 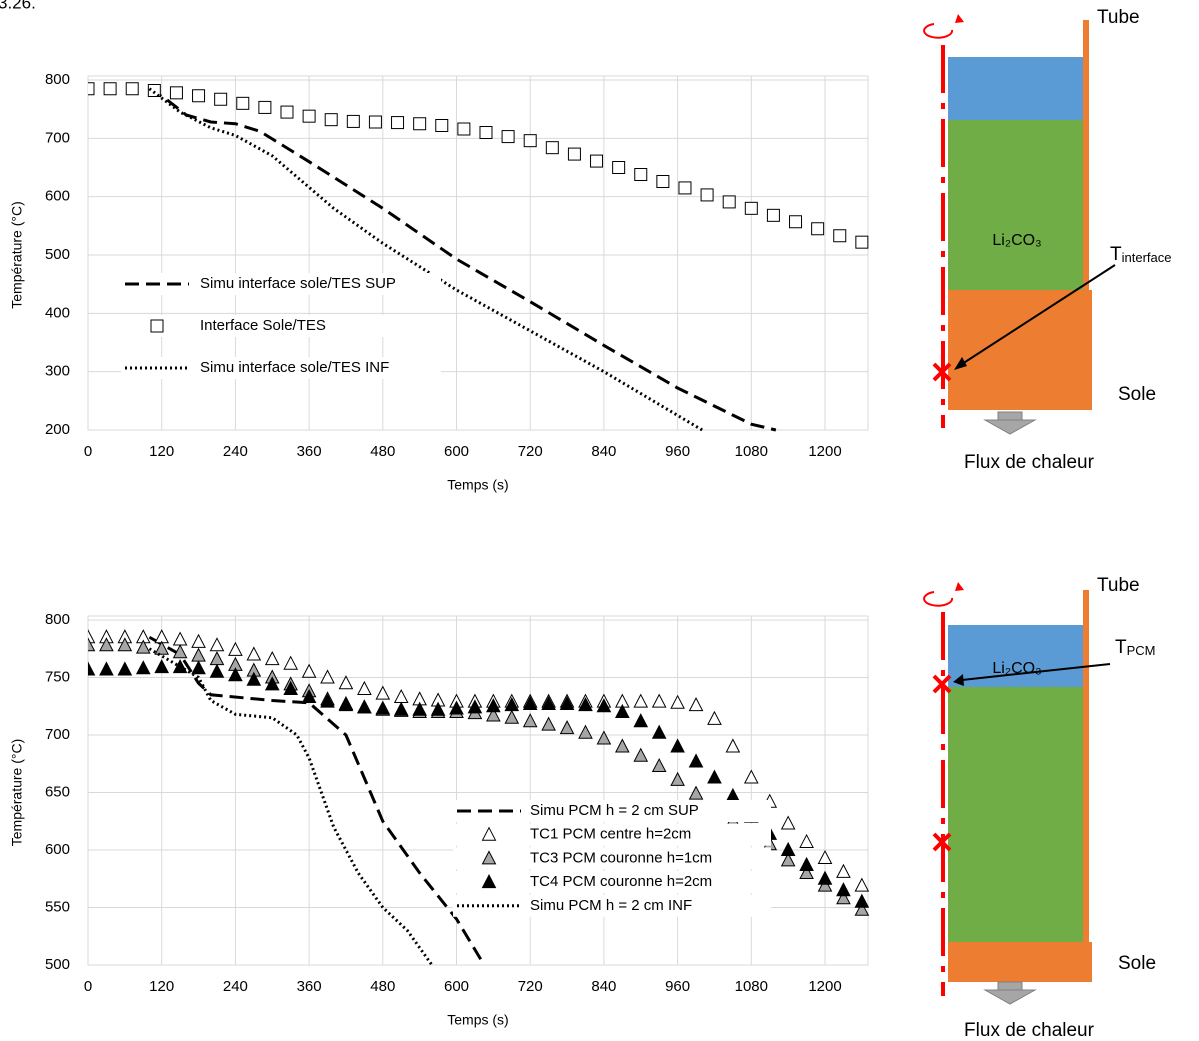 I want to click on x-axis-title: Temps (s), so click(x=477, y=1020).